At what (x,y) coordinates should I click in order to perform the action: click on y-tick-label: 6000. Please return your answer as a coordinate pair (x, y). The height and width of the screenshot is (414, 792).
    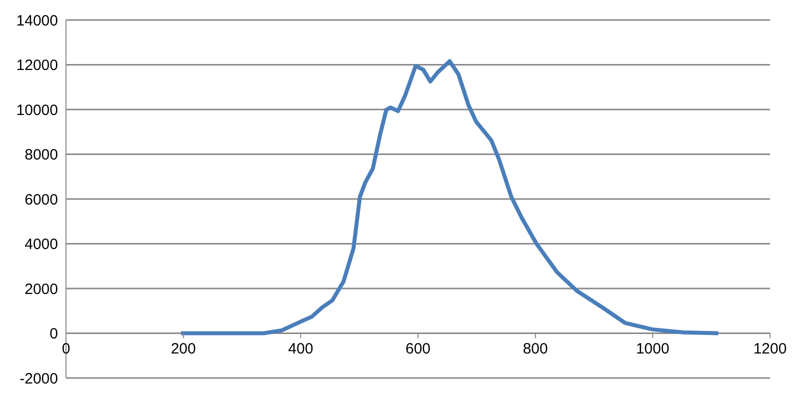
    Looking at the image, I should click on (41, 199).